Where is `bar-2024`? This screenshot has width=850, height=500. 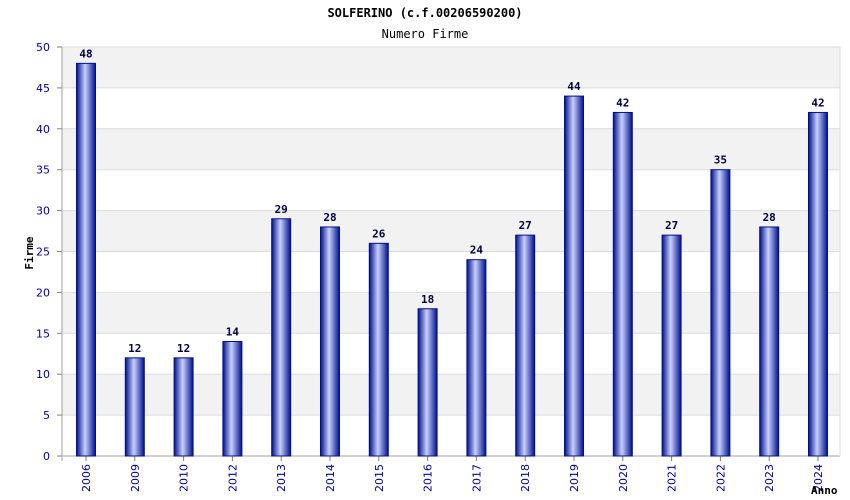
bar-2024 is located at coordinates (818, 284).